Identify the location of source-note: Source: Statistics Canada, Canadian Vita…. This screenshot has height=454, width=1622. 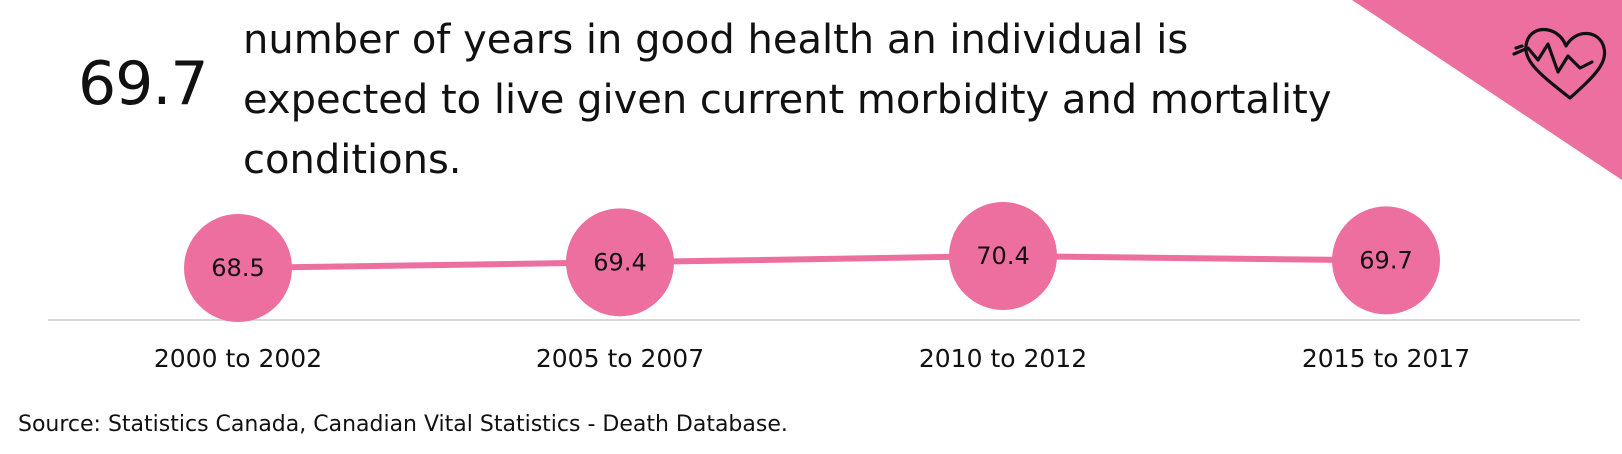
(403, 424).